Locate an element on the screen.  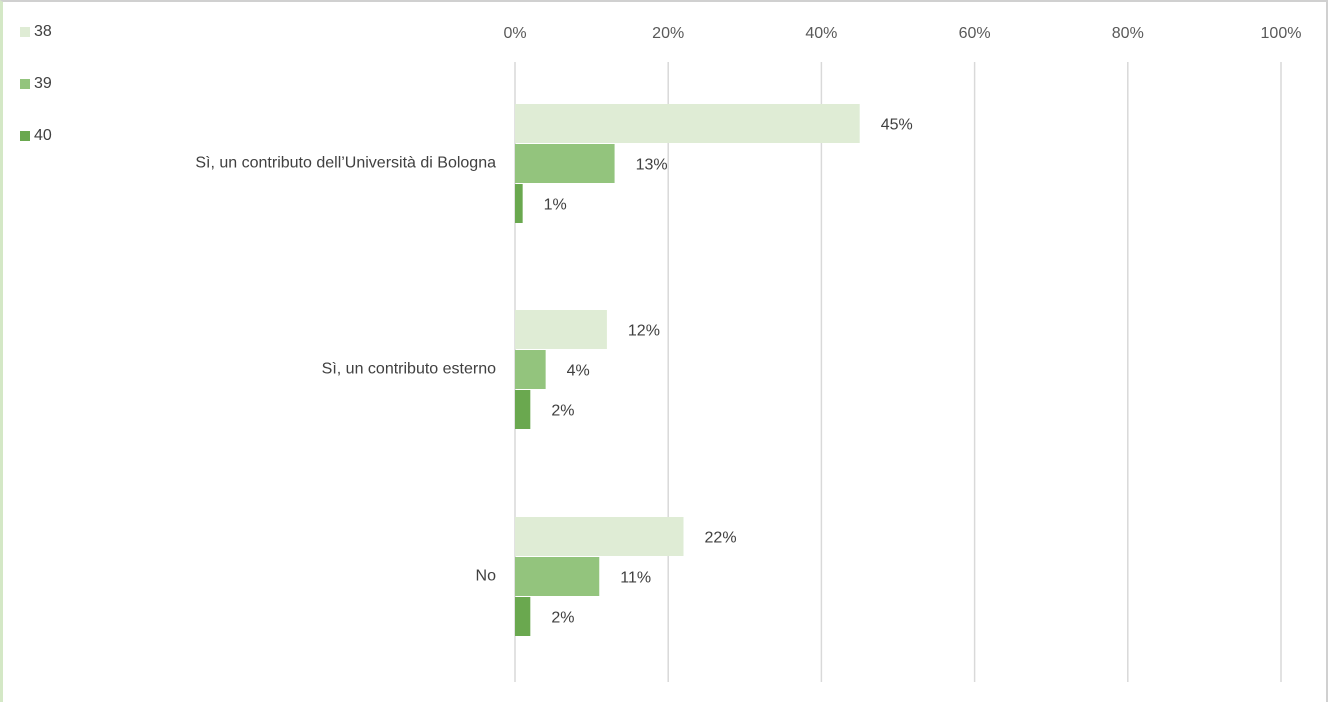
legend-label-40: 40 is located at coordinates (43, 135).